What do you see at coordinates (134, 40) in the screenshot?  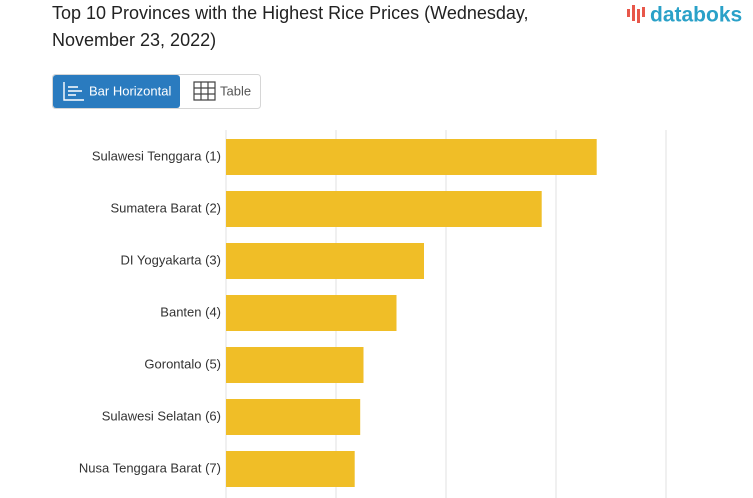 I see `chart-title: November 23, 2022)` at bounding box center [134, 40].